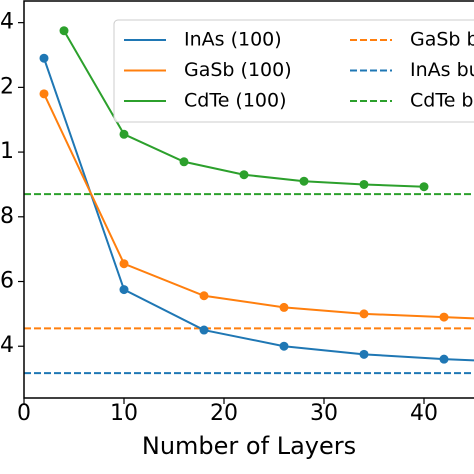 The height and width of the screenshot is (474, 474). I want to click on y-tick-label: 0.8, so click(7, 216).